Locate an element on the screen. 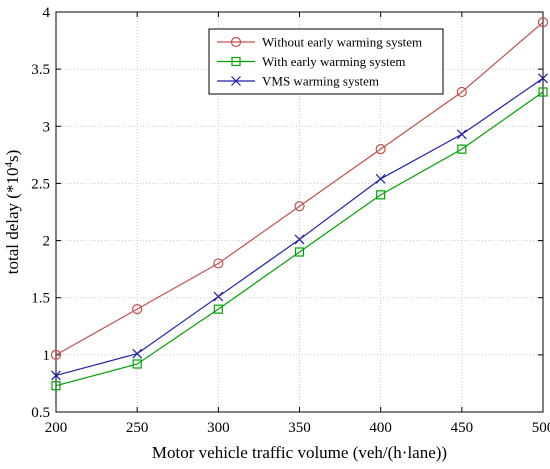  y-tick-label: 1.5 is located at coordinates (40, 299).